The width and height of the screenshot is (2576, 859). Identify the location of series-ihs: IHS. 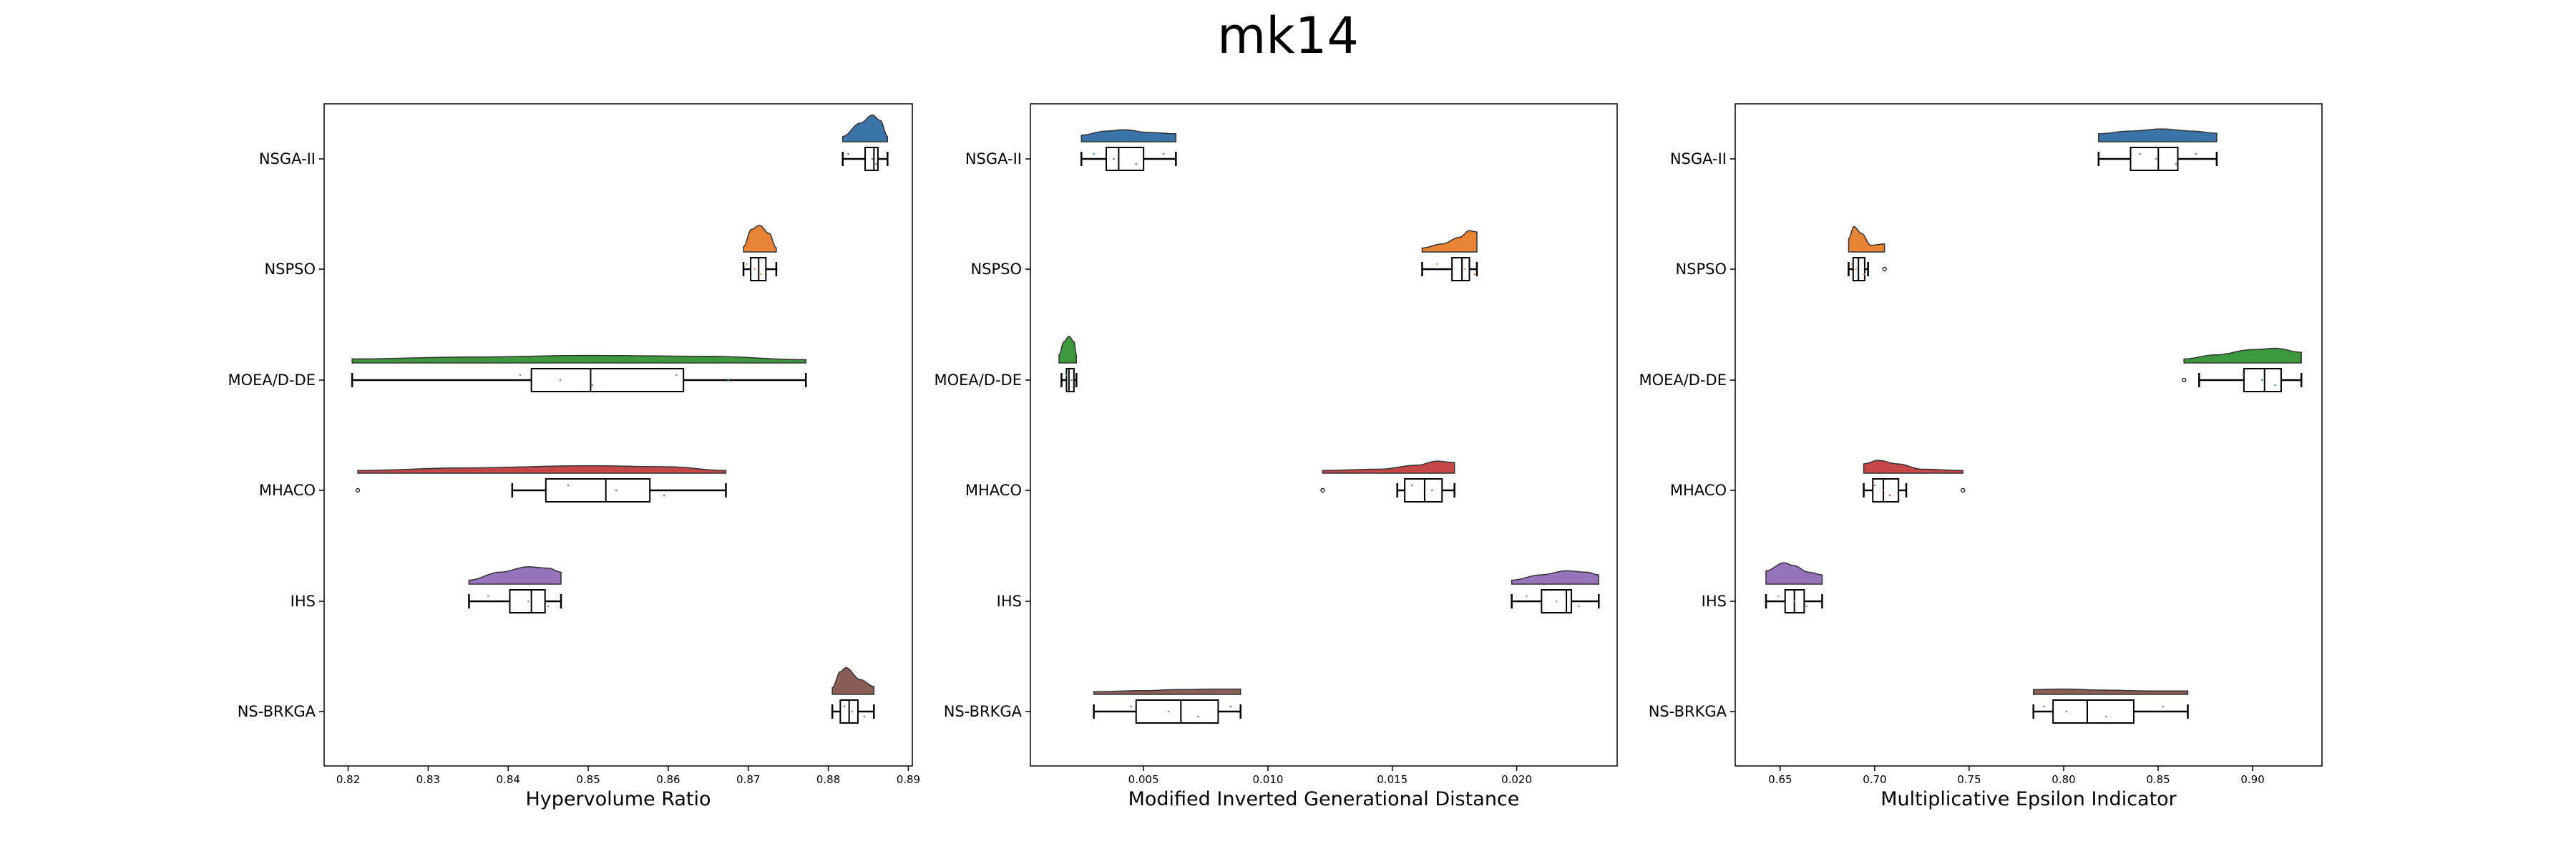
(1298, 591).